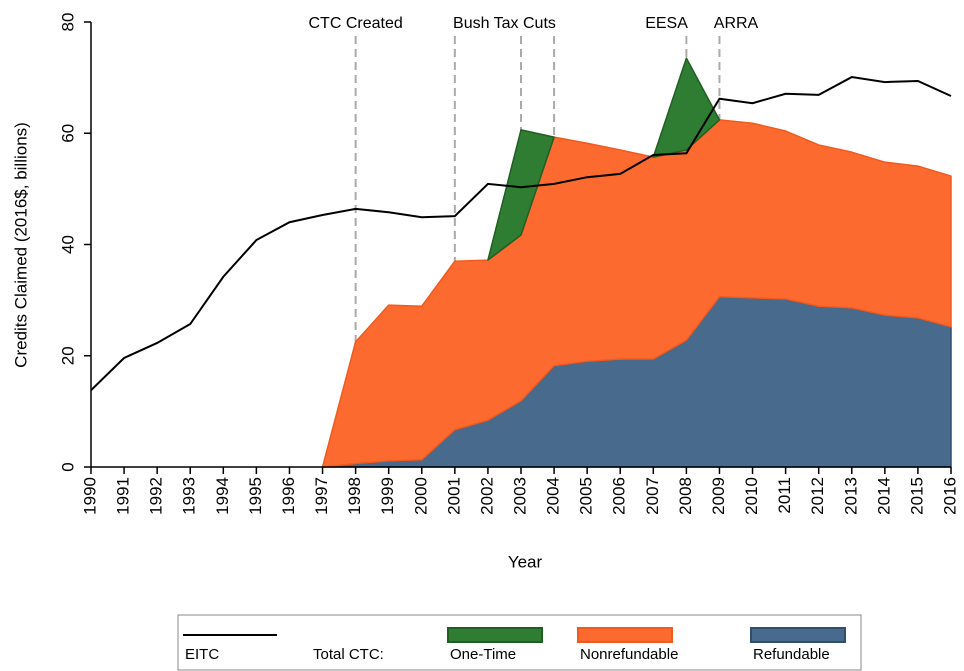 The width and height of the screenshot is (964, 671). What do you see at coordinates (784, 495) in the screenshot?
I see `x-tick-label: 2011` at bounding box center [784, 495].